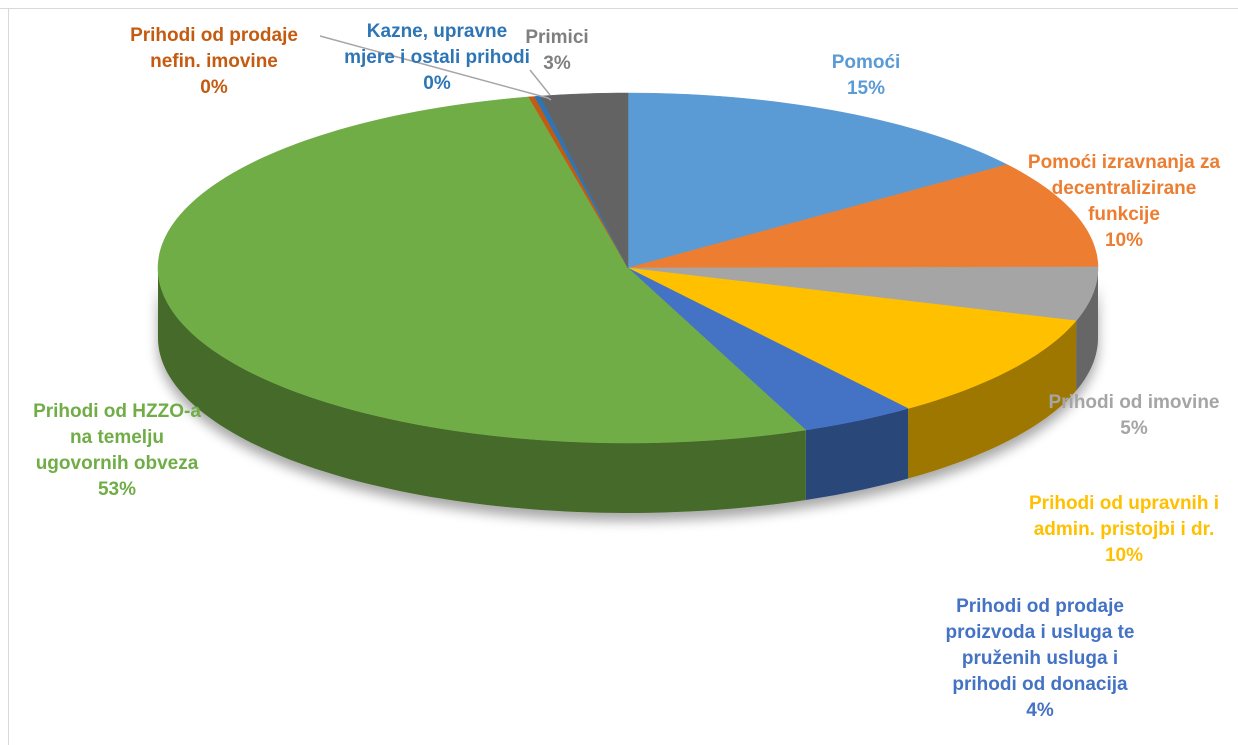 The width and height of the screenshot is (1238, 745). I want to click on leader-lines, so click(435, 68).